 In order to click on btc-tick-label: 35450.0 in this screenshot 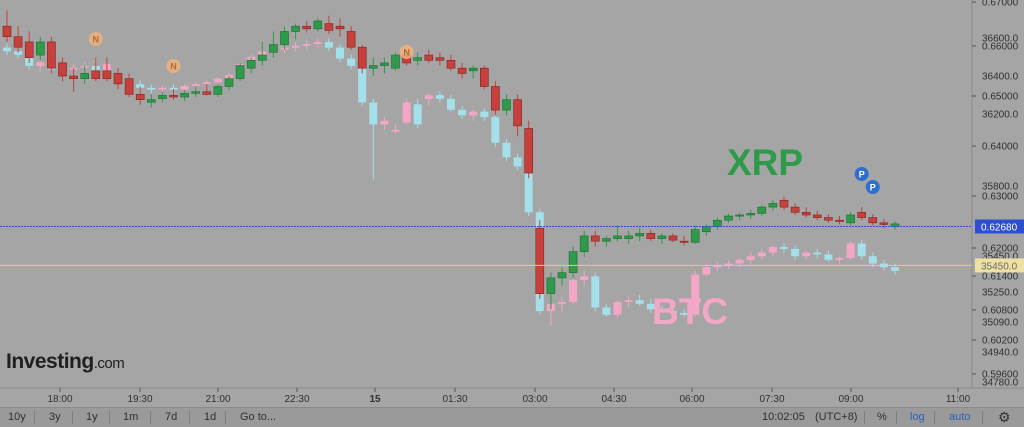, I will do `click(1000, 257)`.